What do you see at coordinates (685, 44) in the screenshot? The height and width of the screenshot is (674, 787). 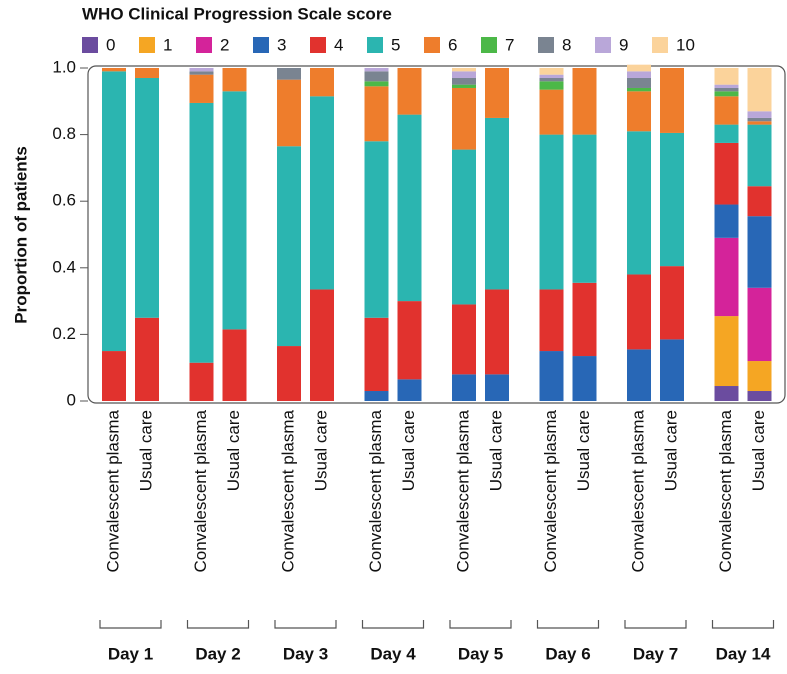 I see `legend-label: 10` at bounding box center [685, 44].